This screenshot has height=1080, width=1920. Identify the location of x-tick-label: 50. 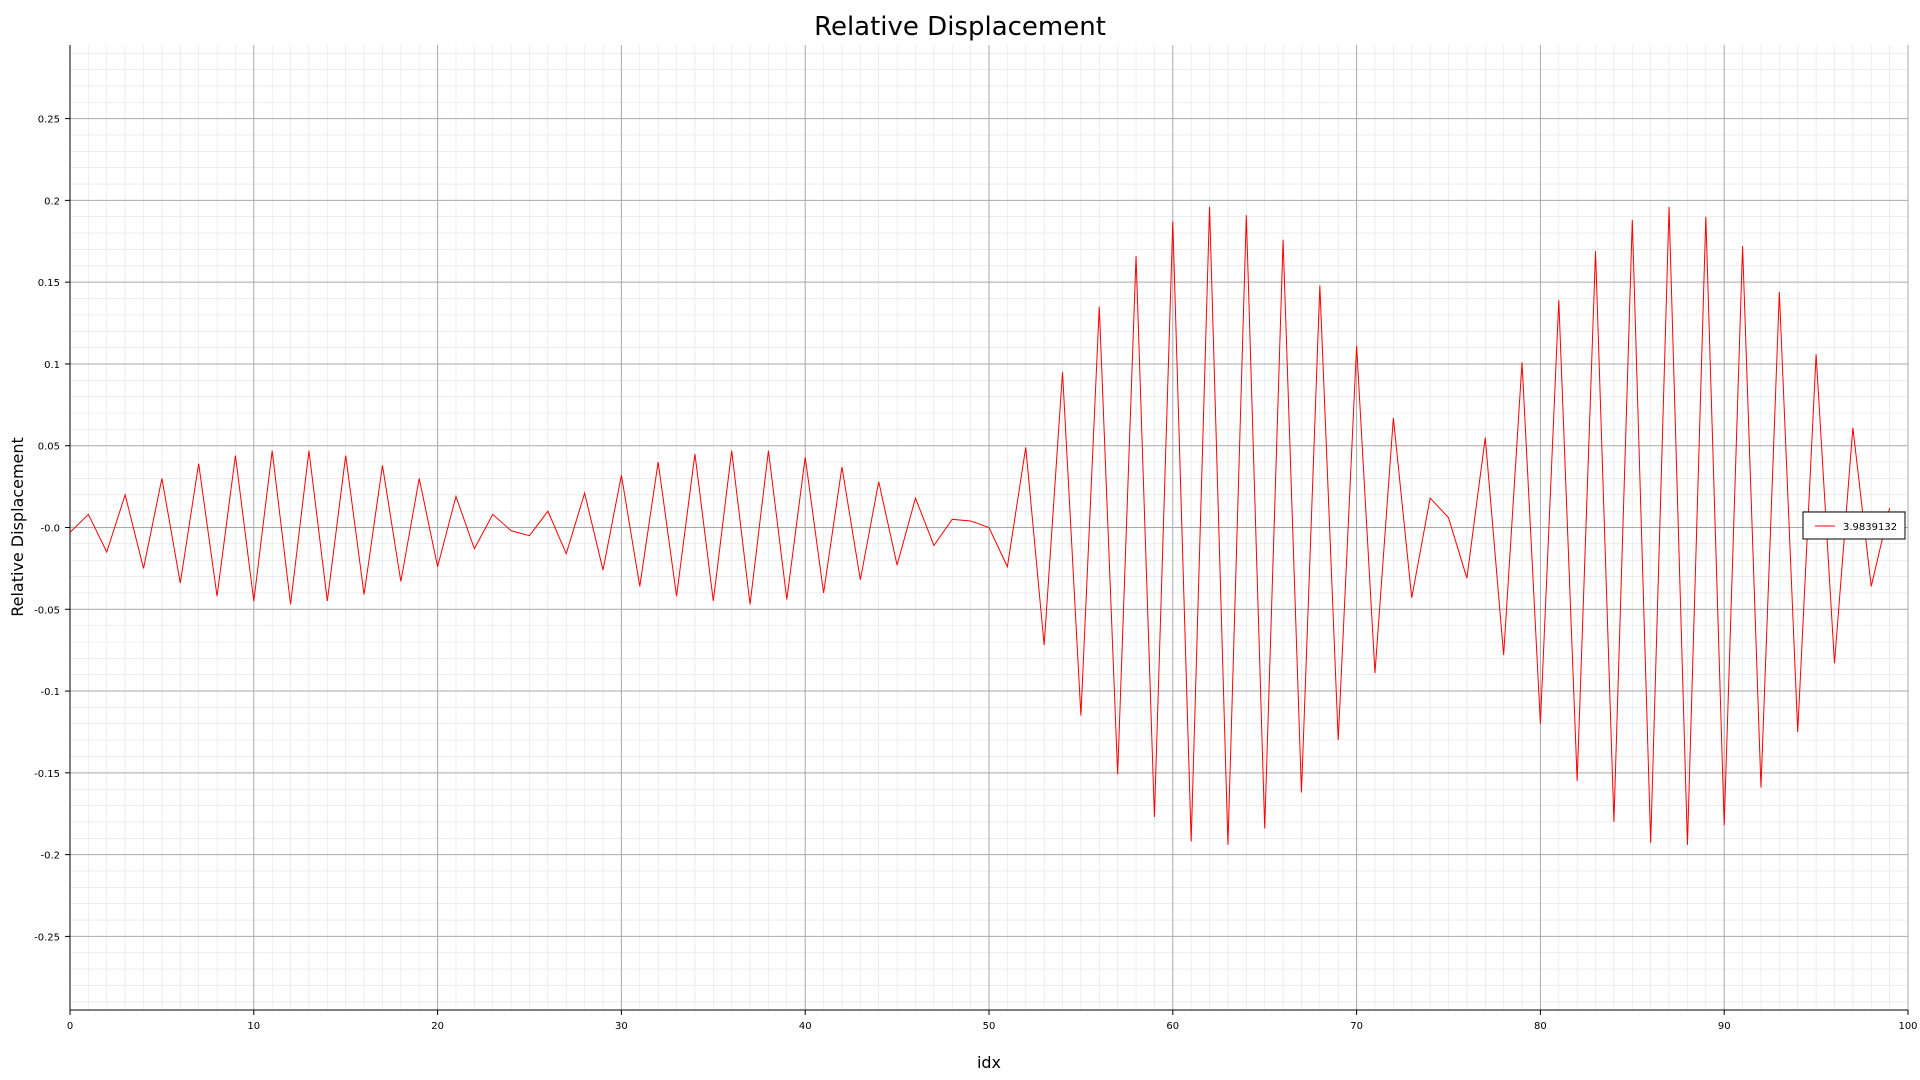
(989, 1026).